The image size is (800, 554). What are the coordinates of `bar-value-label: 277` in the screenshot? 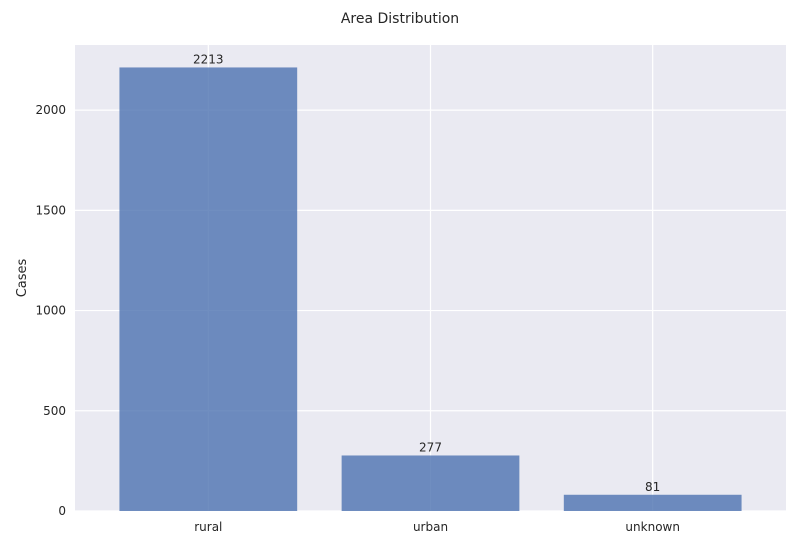 It's located at (430, 447).